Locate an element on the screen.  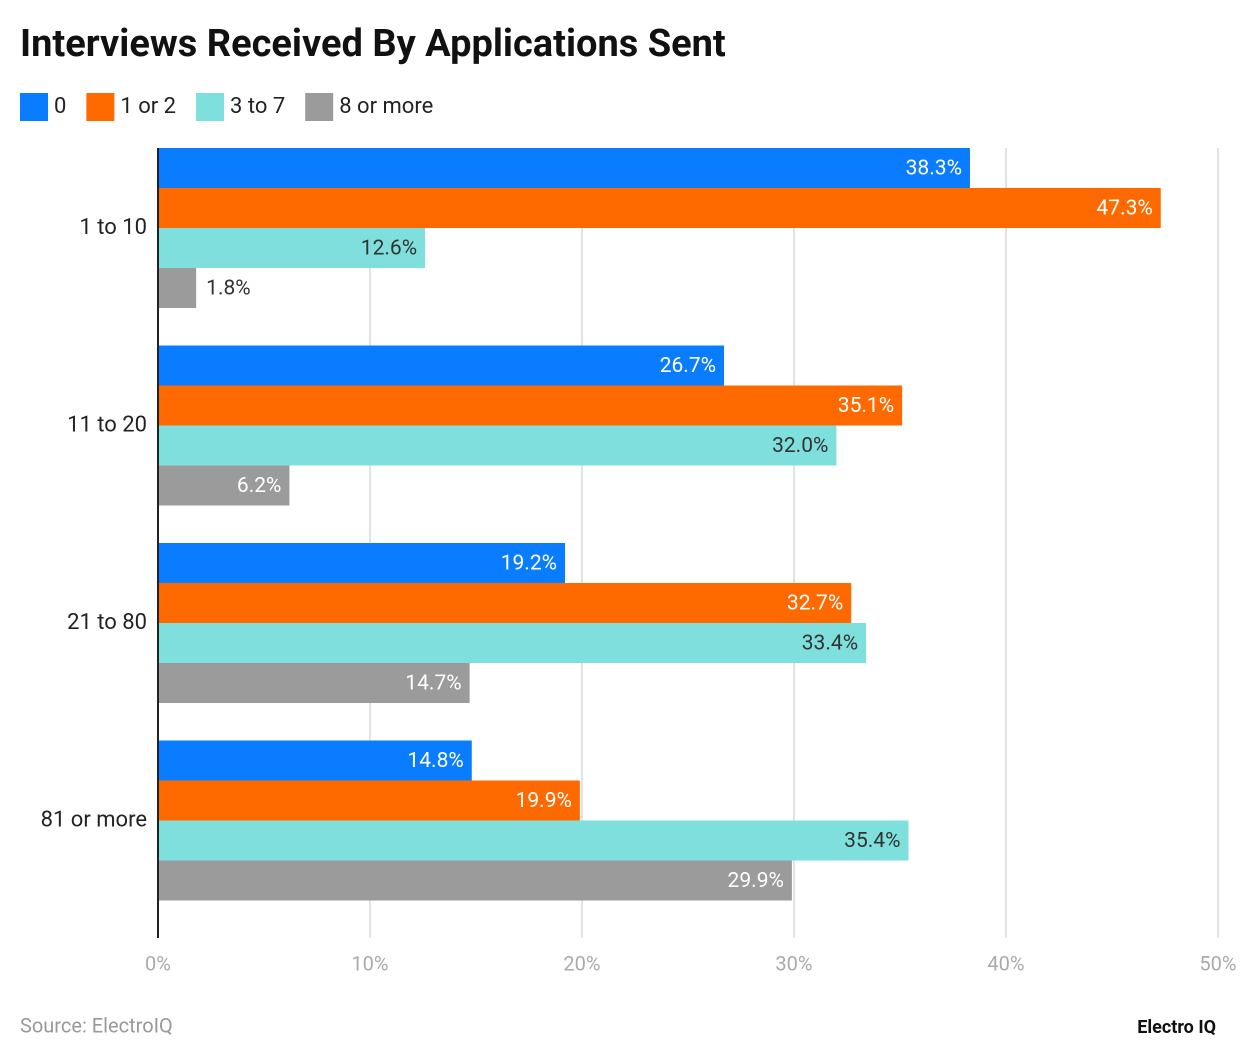
x-tick-label: 40% is located at coordinates (1005, 963).